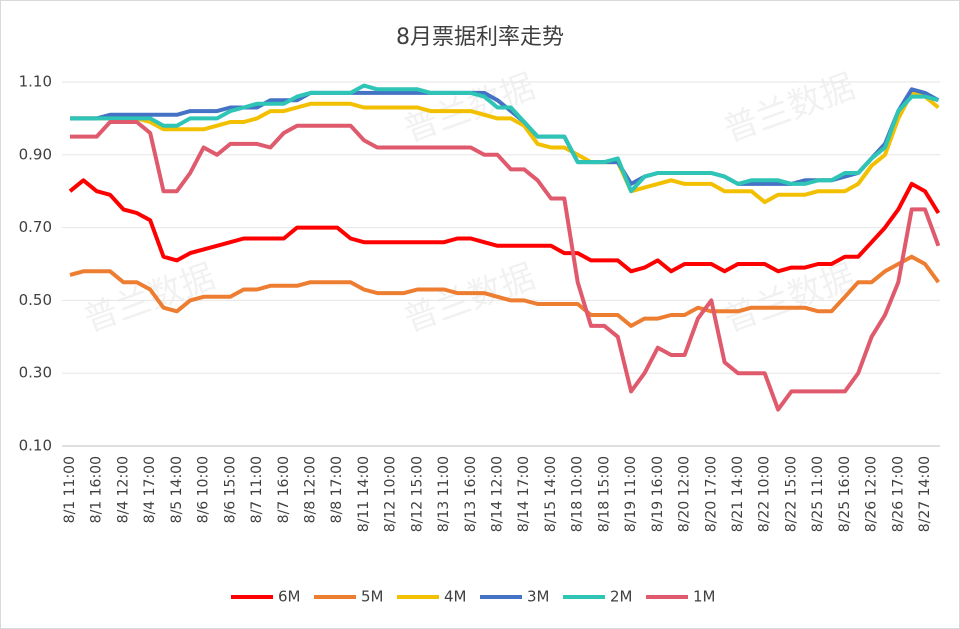 The height and width of the screenshot is (629, 960). What do you see at coordinates (898, 494) in the screenshot?
I see `x-tick-label: 8/26 17:00` at bounding box center [898, 494].